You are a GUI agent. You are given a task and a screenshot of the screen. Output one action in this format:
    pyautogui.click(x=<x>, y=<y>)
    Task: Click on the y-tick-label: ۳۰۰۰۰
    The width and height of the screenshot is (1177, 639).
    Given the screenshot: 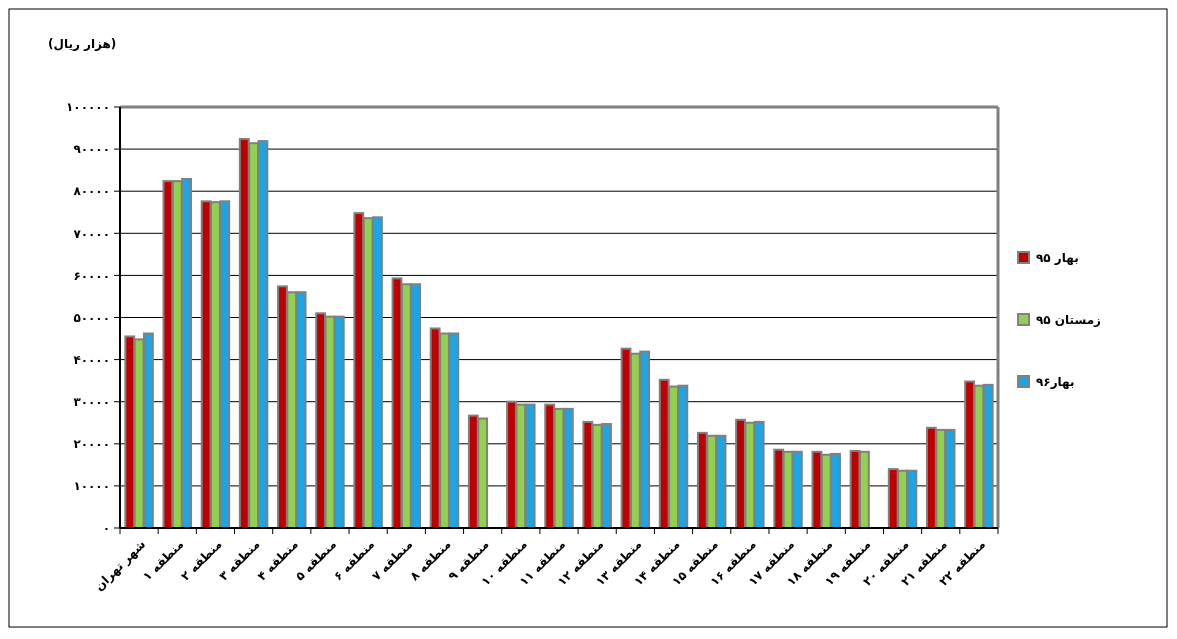 What is the action you would take?
    pyautogui.click(x=91, y=401)
    